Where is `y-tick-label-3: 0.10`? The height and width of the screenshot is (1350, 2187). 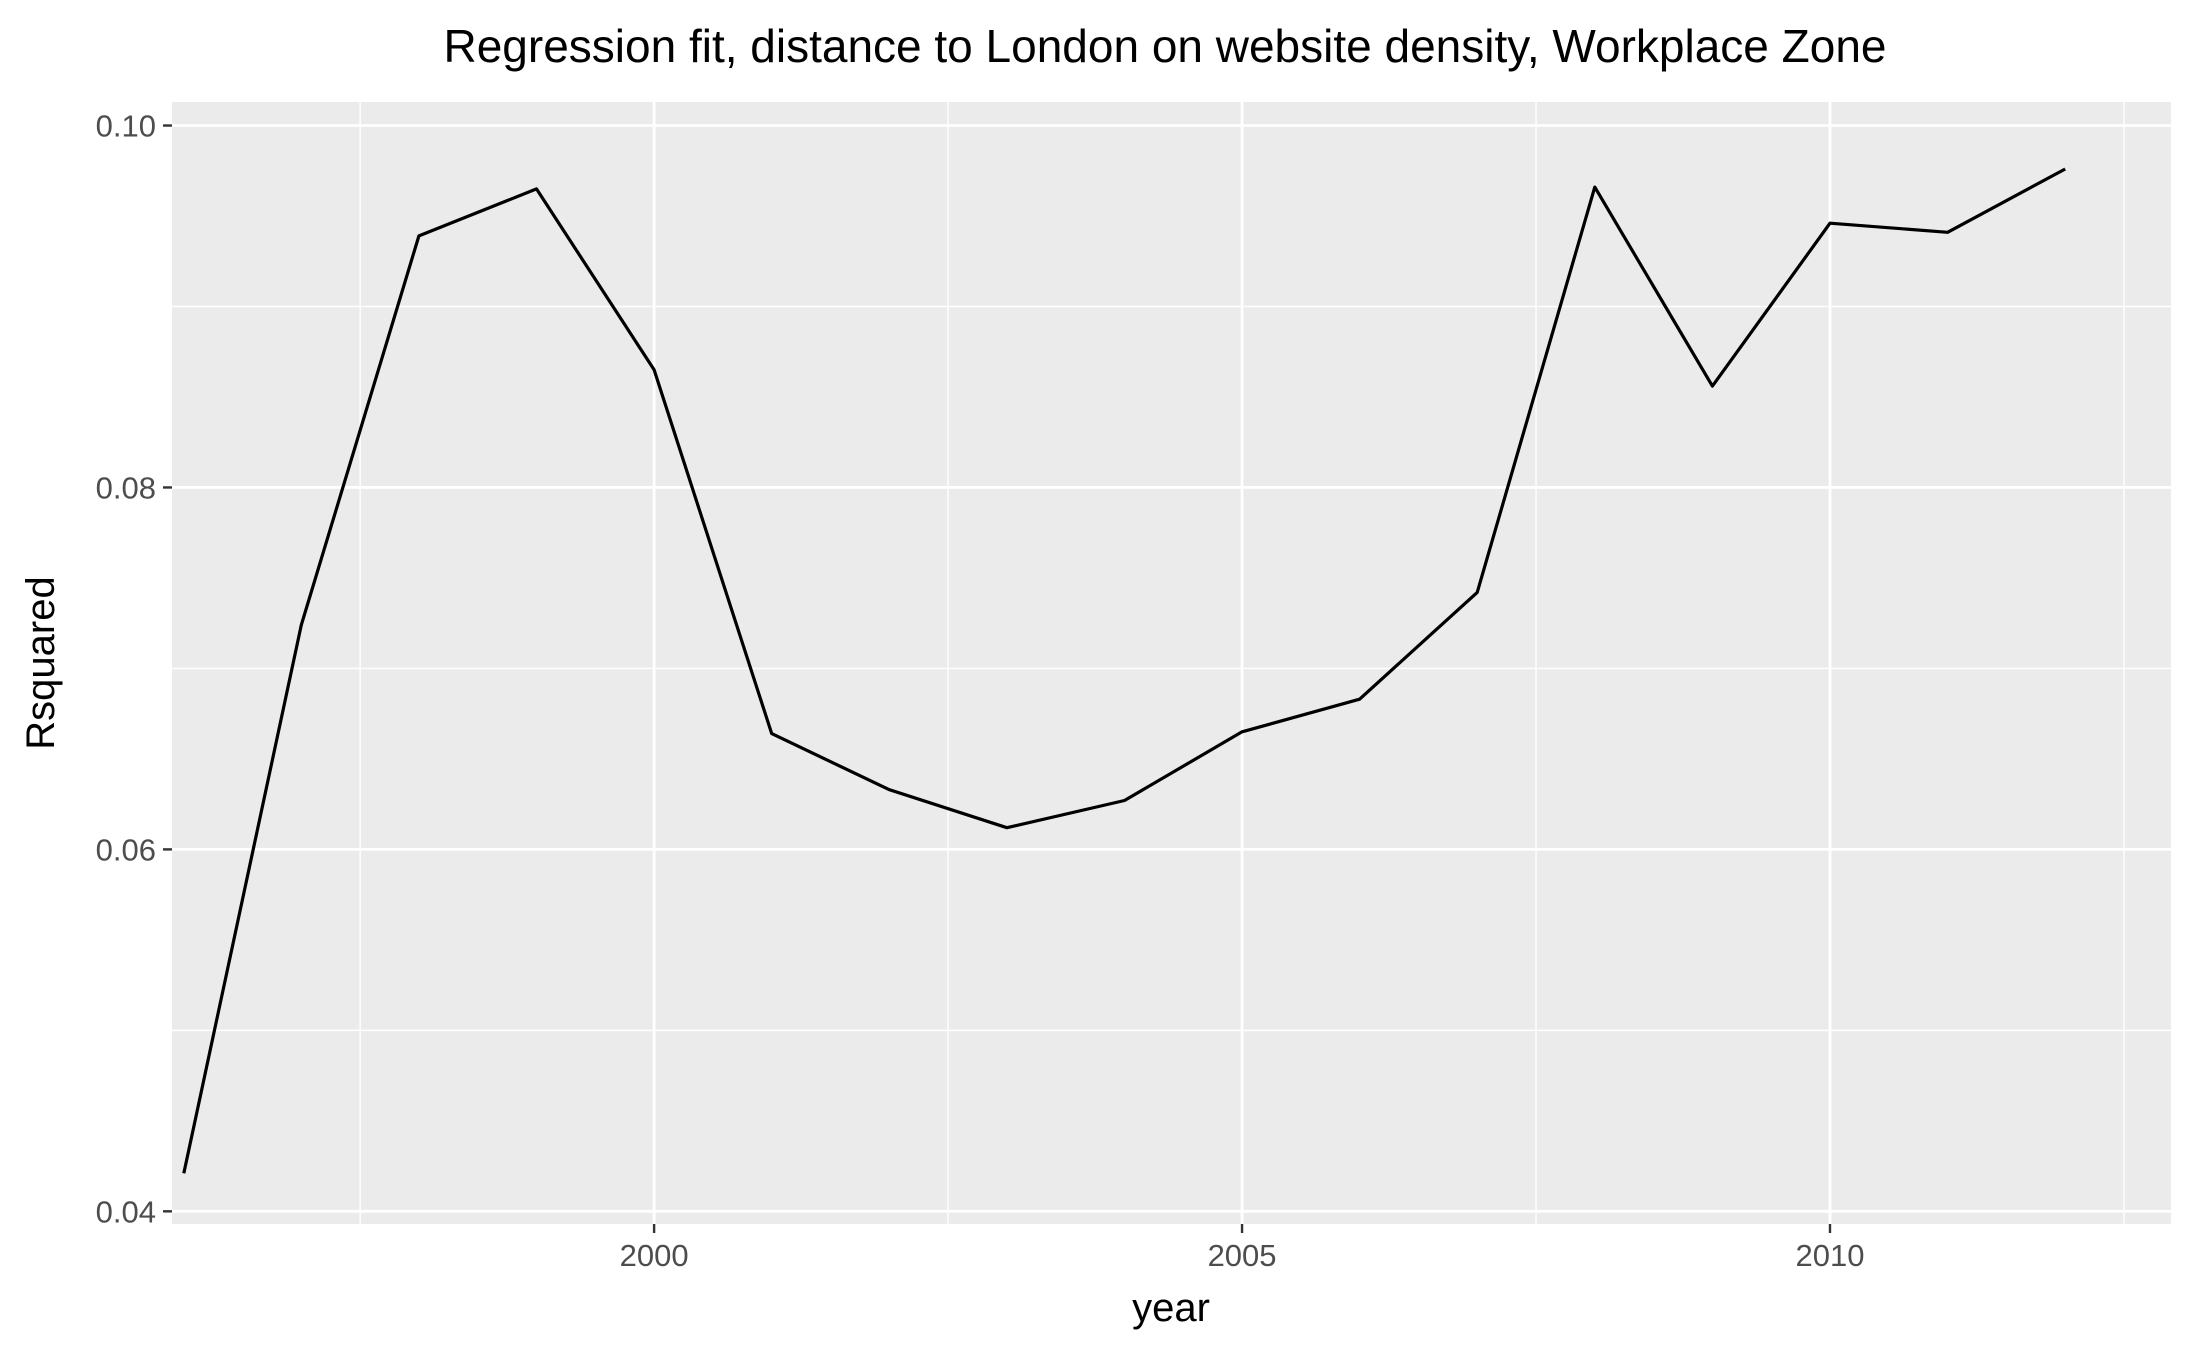 y-tick-label-3: 0.10 is located at coordinates (126, 126).